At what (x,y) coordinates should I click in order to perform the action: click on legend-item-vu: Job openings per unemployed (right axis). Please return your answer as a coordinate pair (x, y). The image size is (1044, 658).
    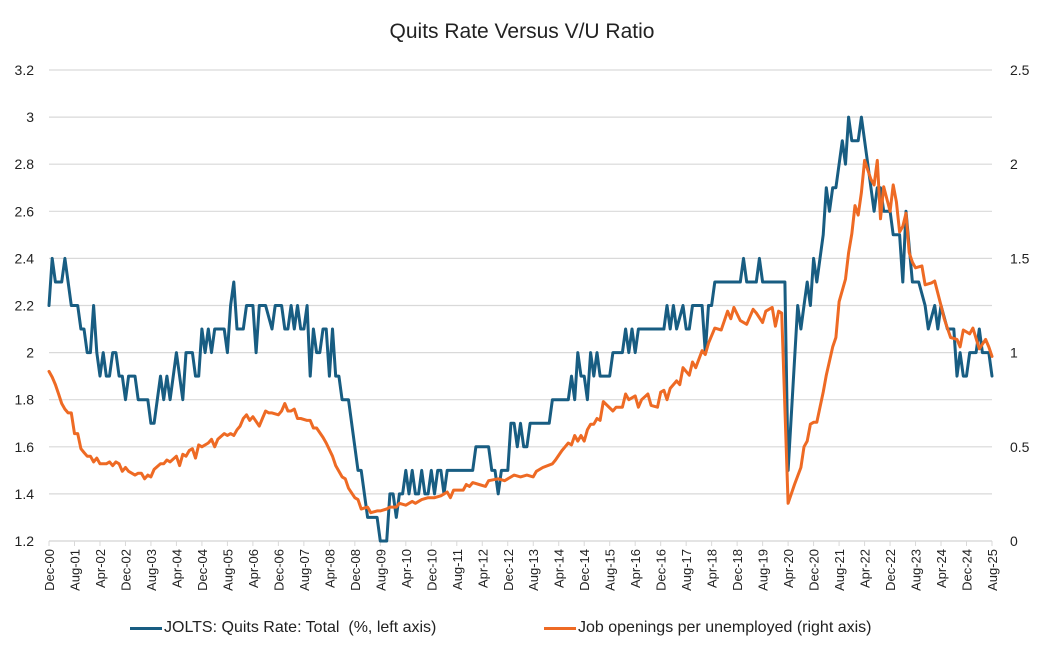
    Looking at the image, I should click on (708, 628).